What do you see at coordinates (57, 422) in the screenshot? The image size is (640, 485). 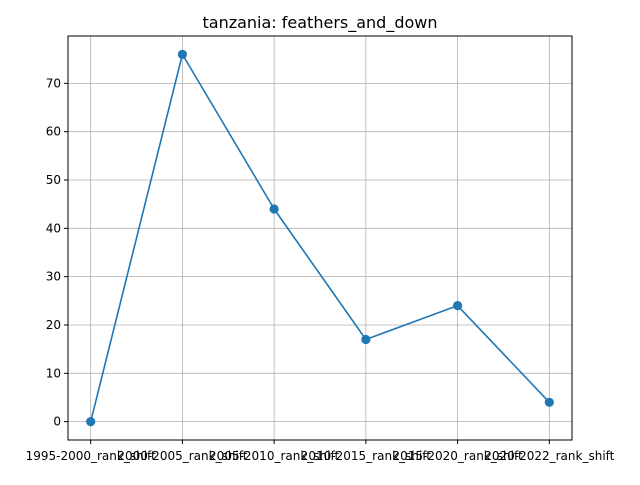 I see `y-tick-label: 0` at bounding box center [57, 422].